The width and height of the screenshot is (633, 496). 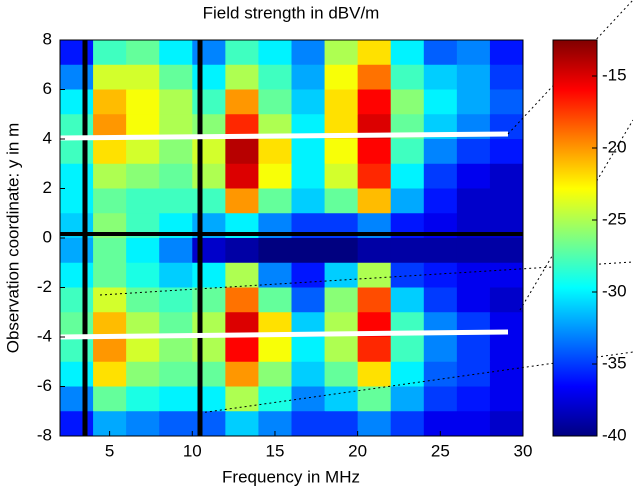 I want to click on colorbar, so click(x=575, y=238).